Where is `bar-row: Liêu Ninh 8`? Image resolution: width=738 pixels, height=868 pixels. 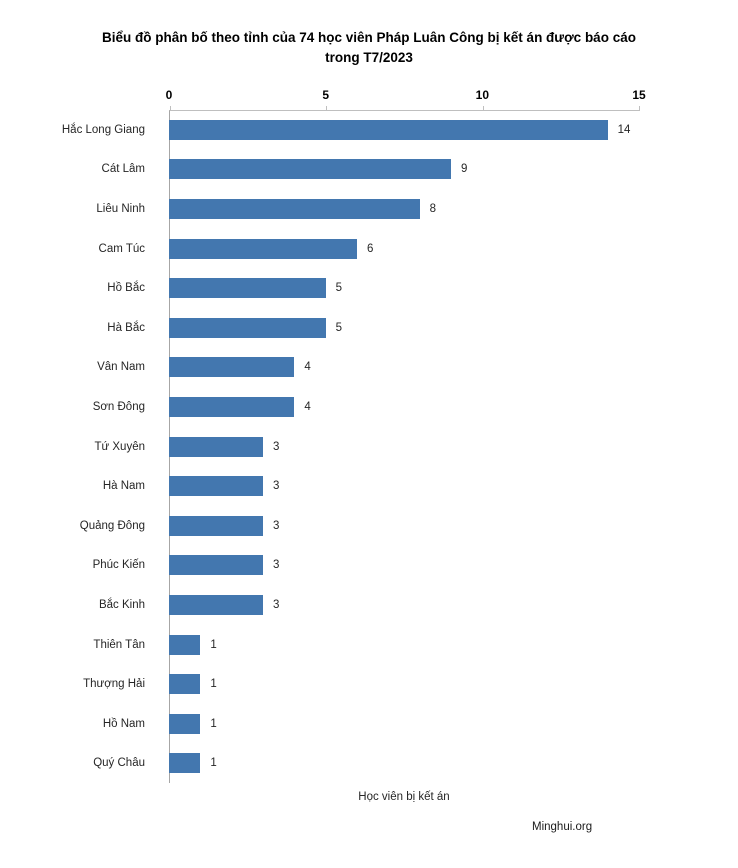 bar-row: Liêu Ninh 8 is located at coordinates (319, 209).